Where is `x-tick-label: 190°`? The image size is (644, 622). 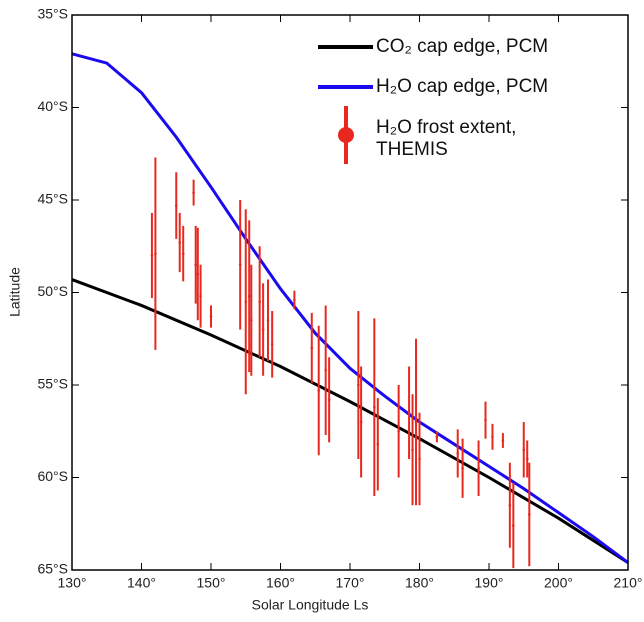
x-tick-label: 190° is located at coordinates (489, 583).